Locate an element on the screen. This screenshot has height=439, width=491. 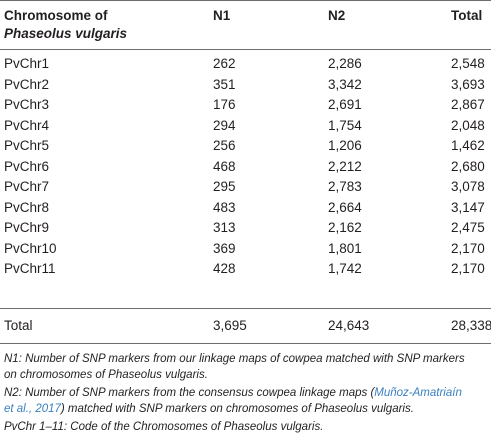
citation-link-continued: et al., 2017 is located at coordinates (32, 409).